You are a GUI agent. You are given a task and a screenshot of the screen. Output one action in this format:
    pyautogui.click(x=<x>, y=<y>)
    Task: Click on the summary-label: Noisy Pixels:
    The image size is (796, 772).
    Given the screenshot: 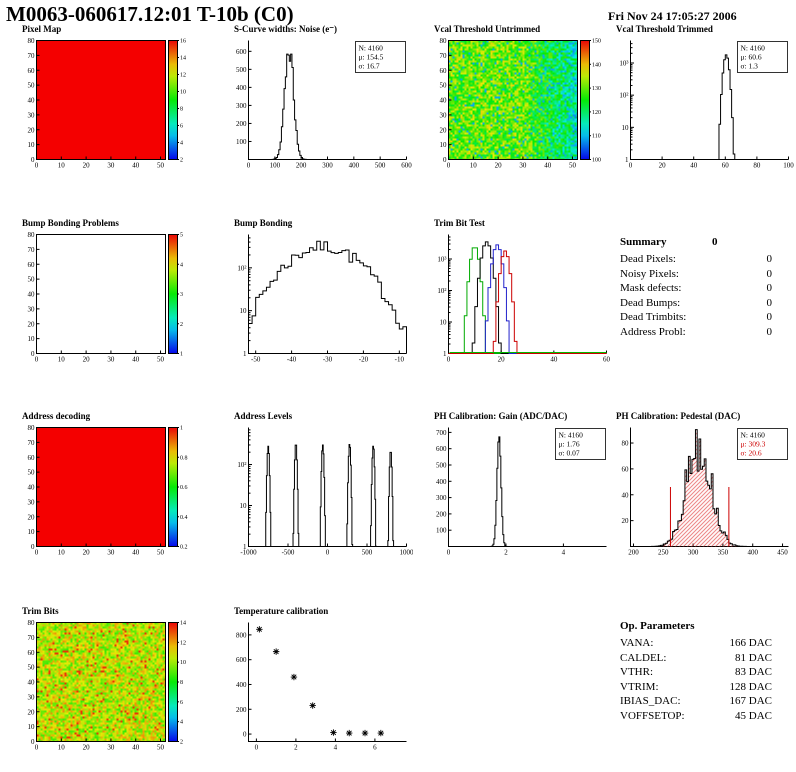 What is the action you would take?
    pyautogui.click(x=649, y=273)
    